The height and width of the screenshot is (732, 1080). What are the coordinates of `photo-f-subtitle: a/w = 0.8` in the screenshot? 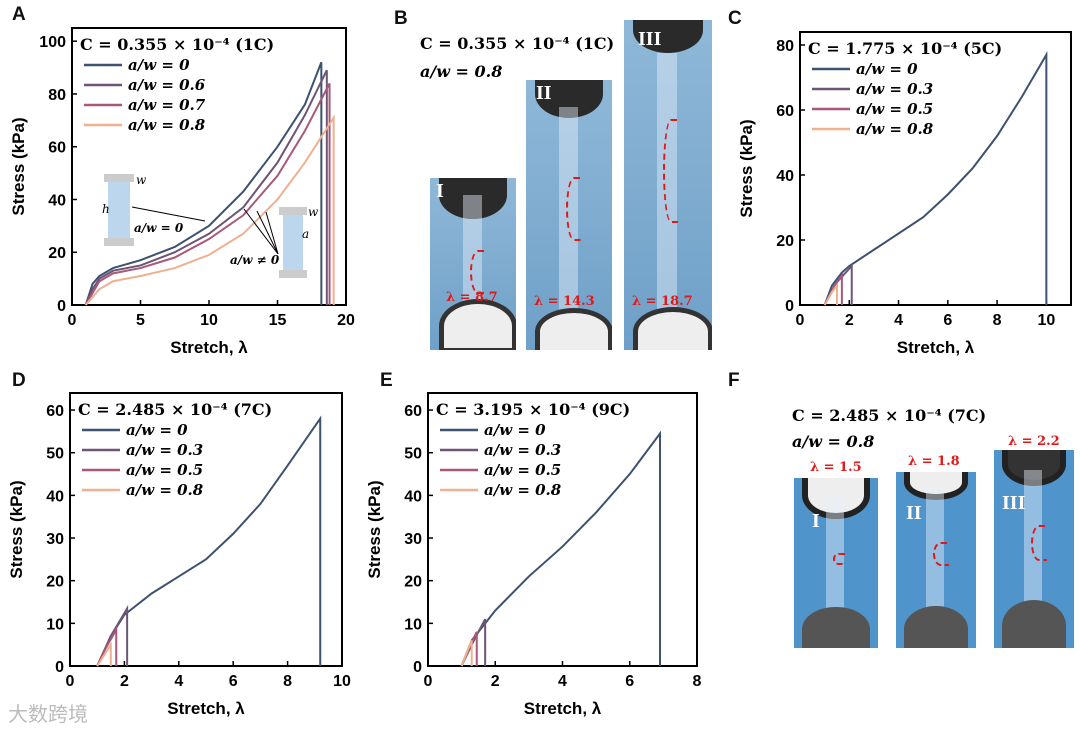 It's located at (833, 441).